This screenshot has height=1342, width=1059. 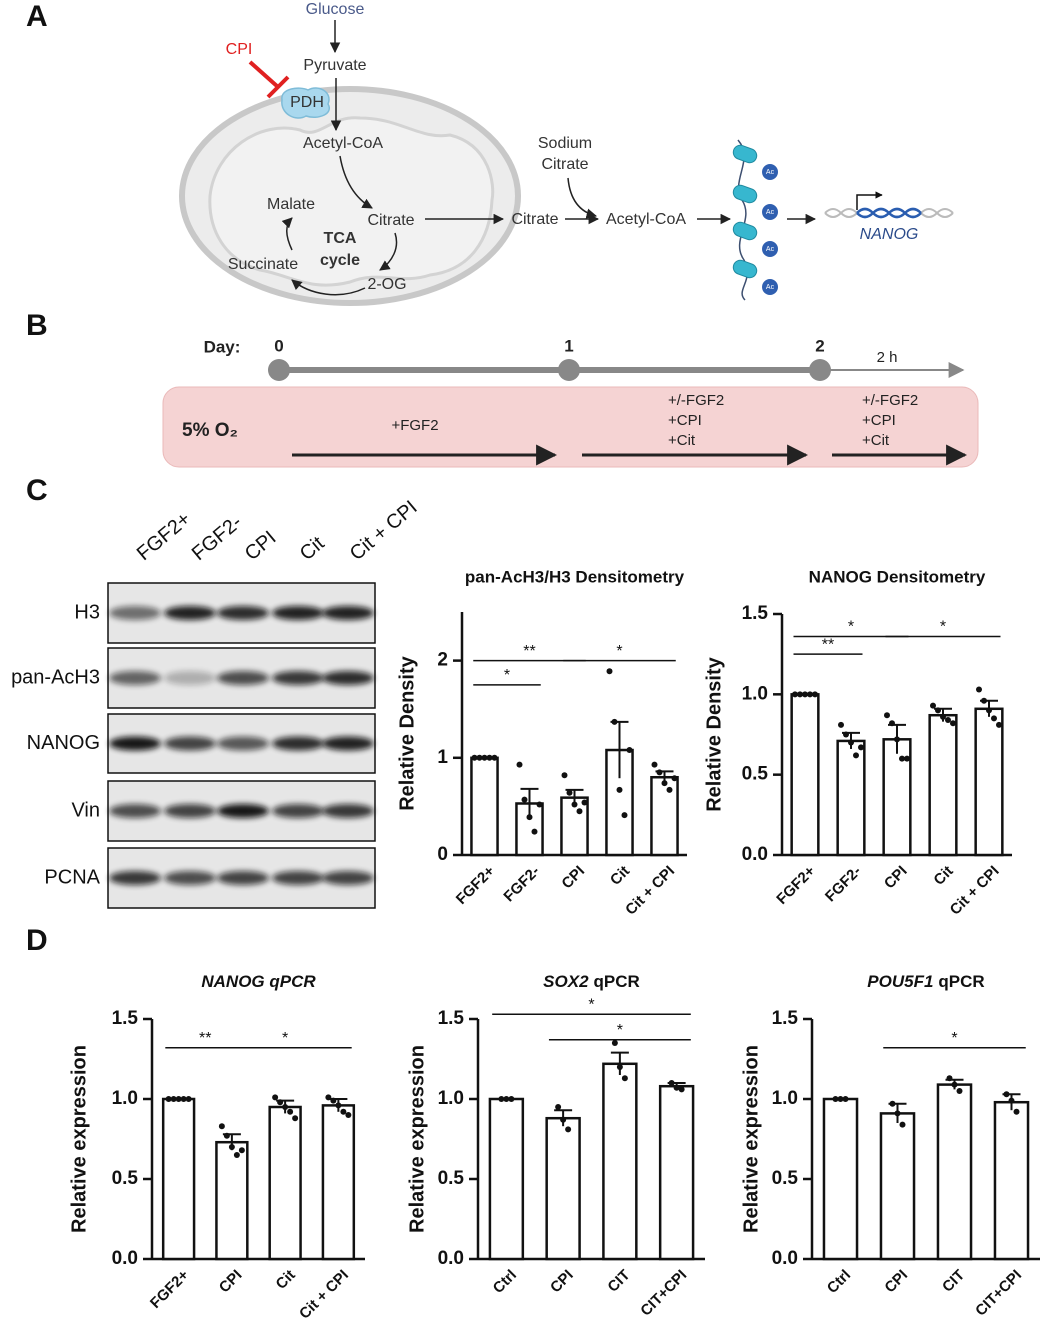 What do you see at coordinates (565, 143) in the screenshot?
I see `supplement: Sodium` at bounding box center [565, 143].